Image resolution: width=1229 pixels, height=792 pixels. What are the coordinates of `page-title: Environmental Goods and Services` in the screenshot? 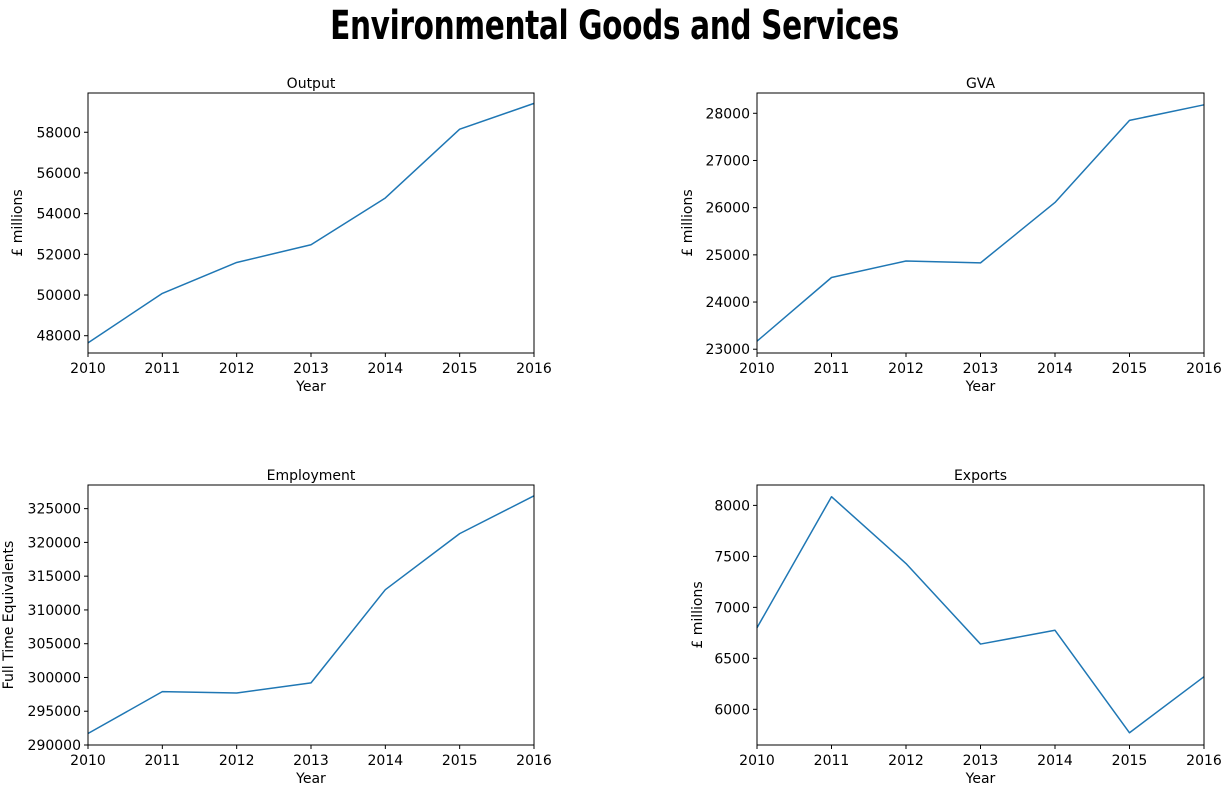 It's located at (614, 26).